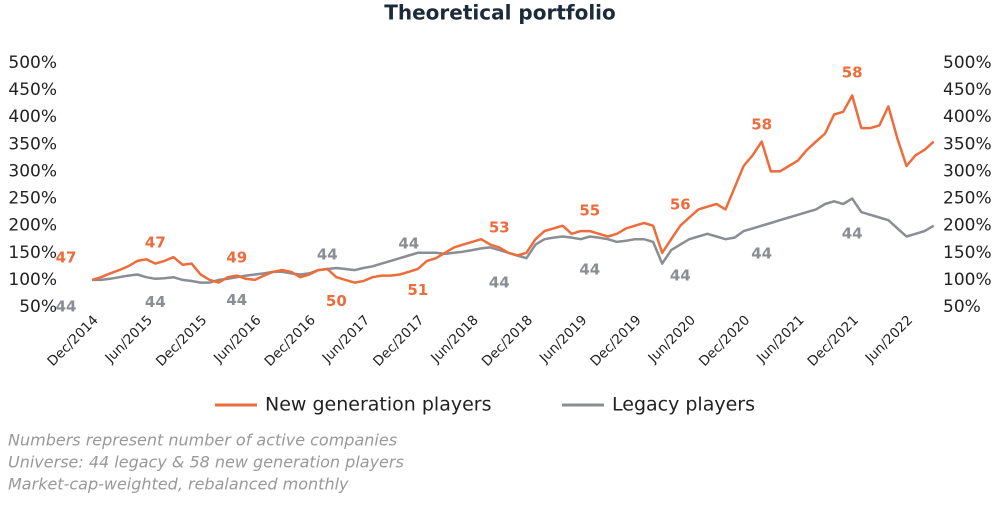  What do you see at coordinates (967, 199) in the screenshot?
I see `y2-tick-label: 250%` at bounding box center [967, 199].